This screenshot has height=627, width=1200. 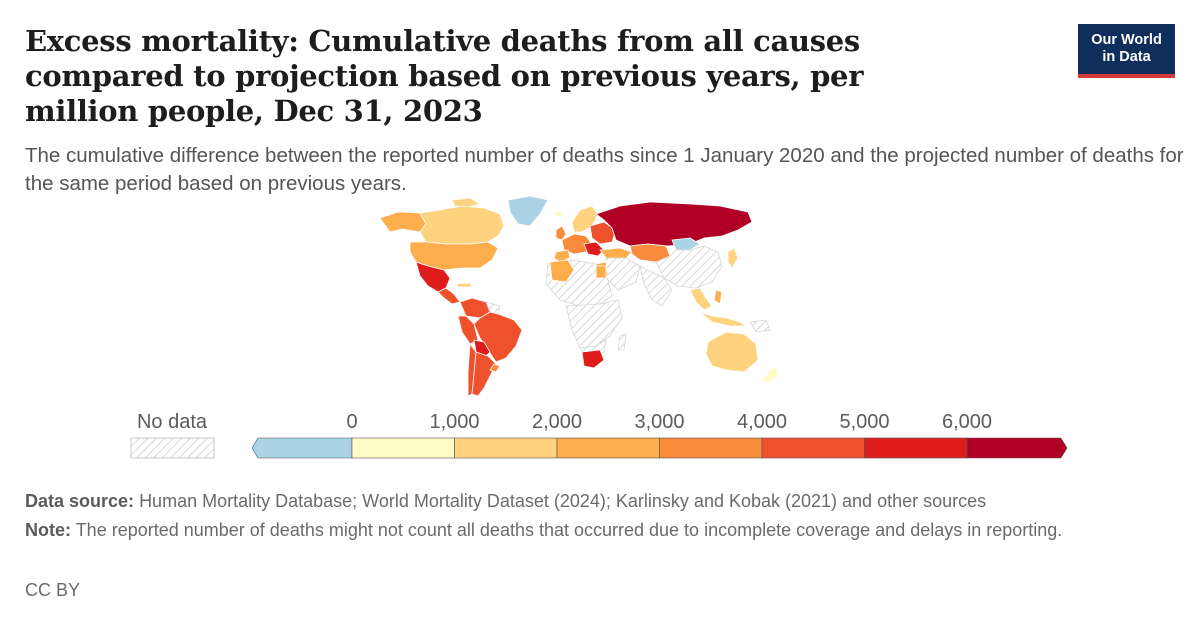 What do you see at coordinates (599, 435) in the screenshot?
I see `color-legend: No data 0 1,000 2,000 3,000 4,000 5,000 6,000` at bounding box center [599, 435].